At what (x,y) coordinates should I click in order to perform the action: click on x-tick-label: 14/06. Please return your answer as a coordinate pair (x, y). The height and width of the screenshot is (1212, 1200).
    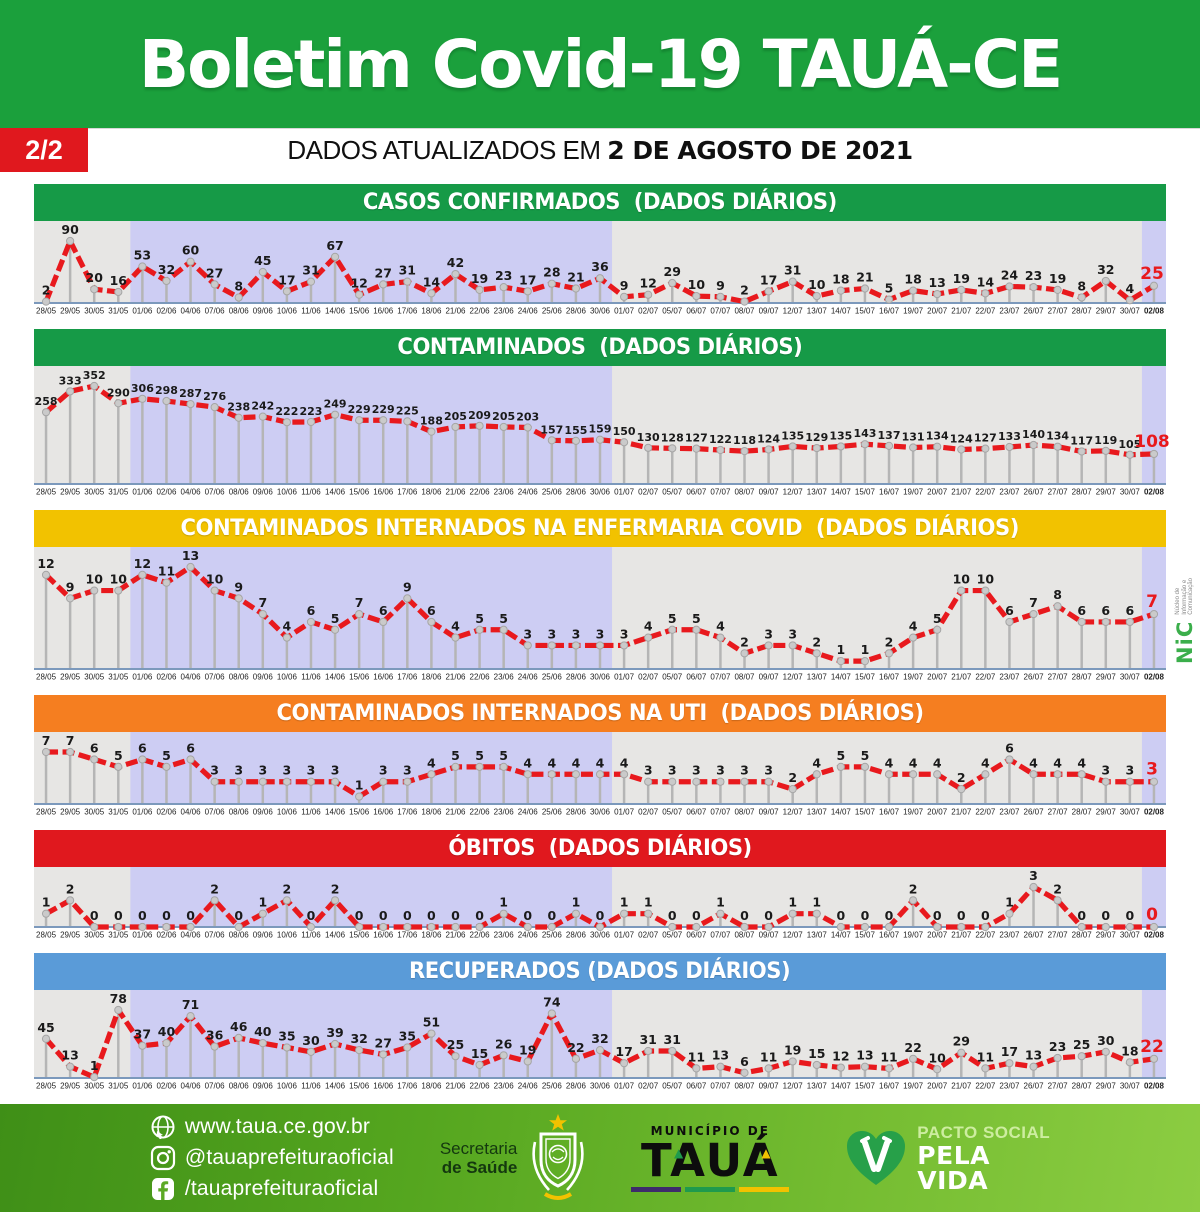
    Looking at the image, I should click on (335, 1086).